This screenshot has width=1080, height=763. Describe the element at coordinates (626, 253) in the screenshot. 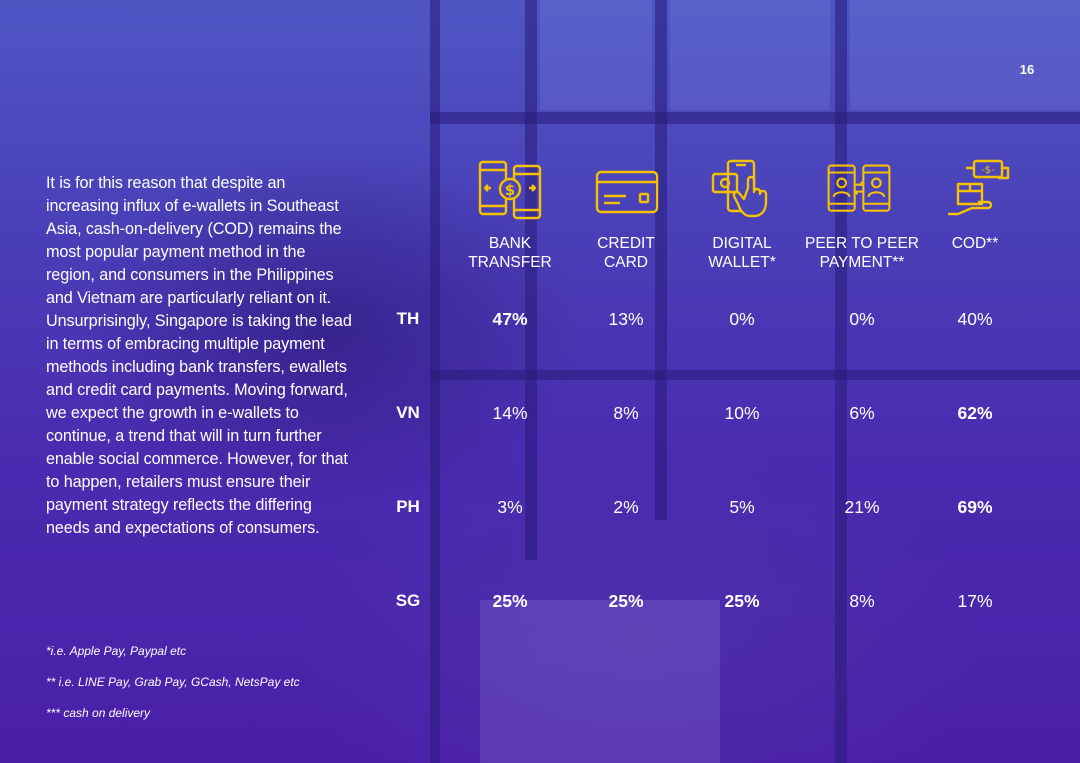

I see `column-header-credit-card: CREDIT CARD` at that location.